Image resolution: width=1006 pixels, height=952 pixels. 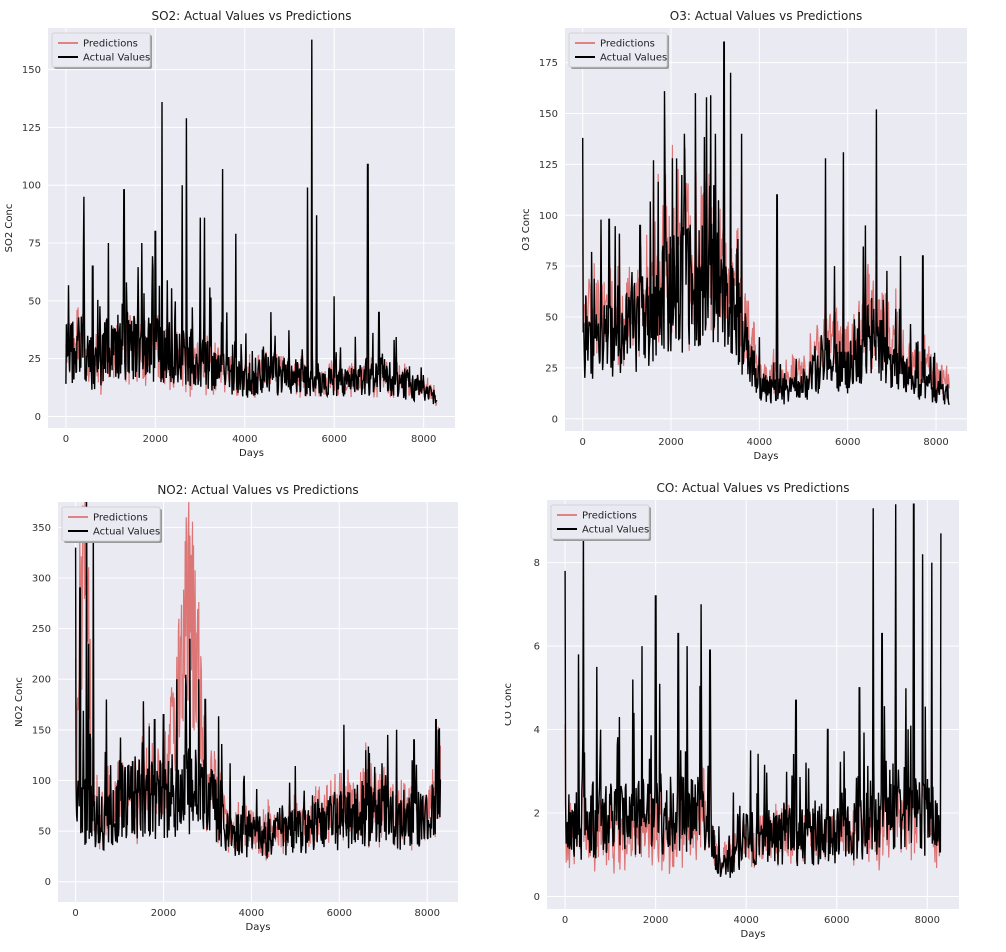 I want to click on y-tick-label: 8, so click(x=537, y=563).